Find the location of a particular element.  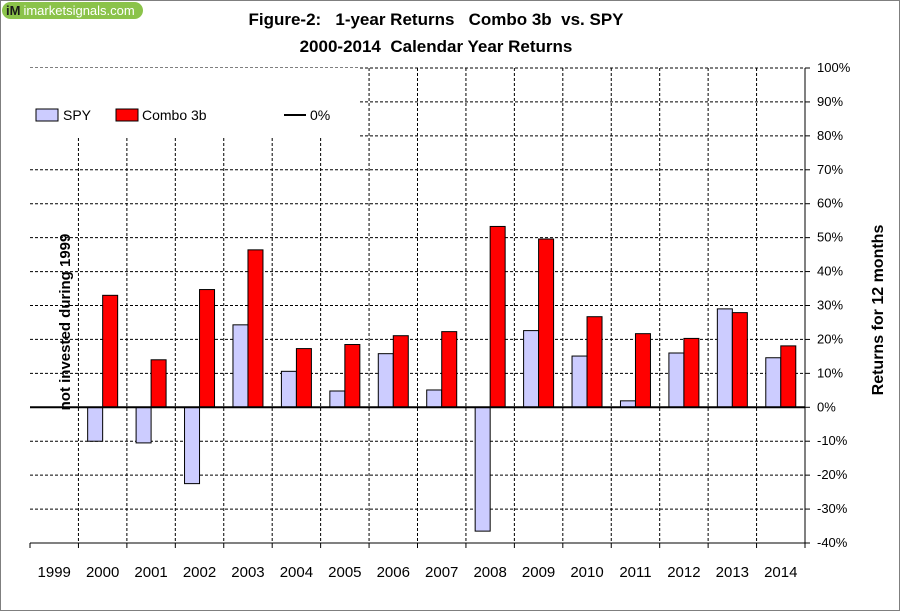

bar-spy-2012 is located at coordinates (676, 380).